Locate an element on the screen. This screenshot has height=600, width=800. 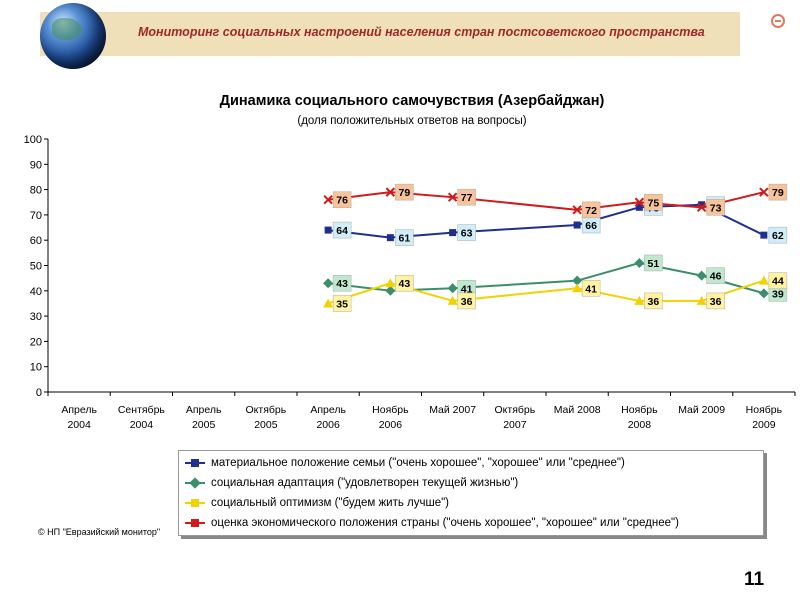
data-label: 73 is located at coordinates (716, 208).